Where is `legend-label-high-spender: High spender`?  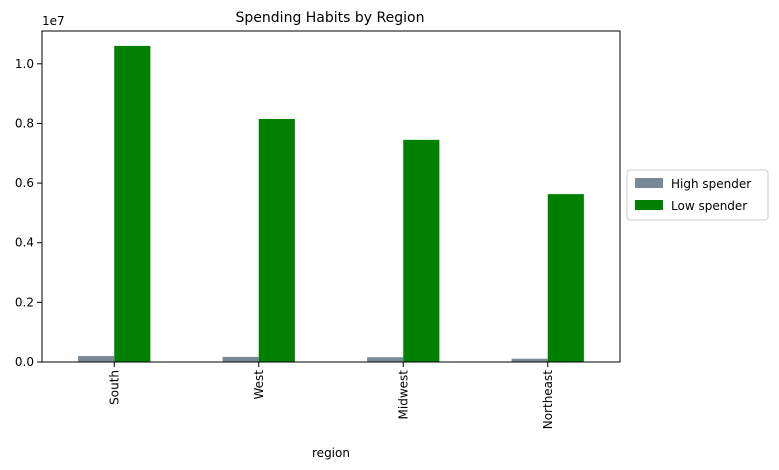
legend-label-high-spender: High spender is located at coordinates (711, 184).